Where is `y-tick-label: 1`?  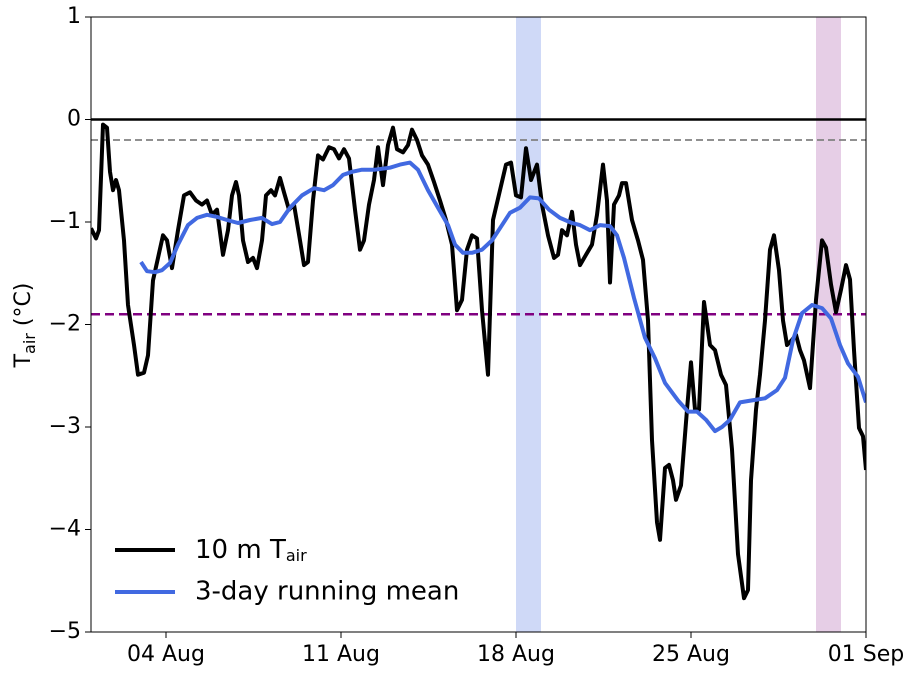
y-tick-label: 1 is located at coordinates (74, 16).